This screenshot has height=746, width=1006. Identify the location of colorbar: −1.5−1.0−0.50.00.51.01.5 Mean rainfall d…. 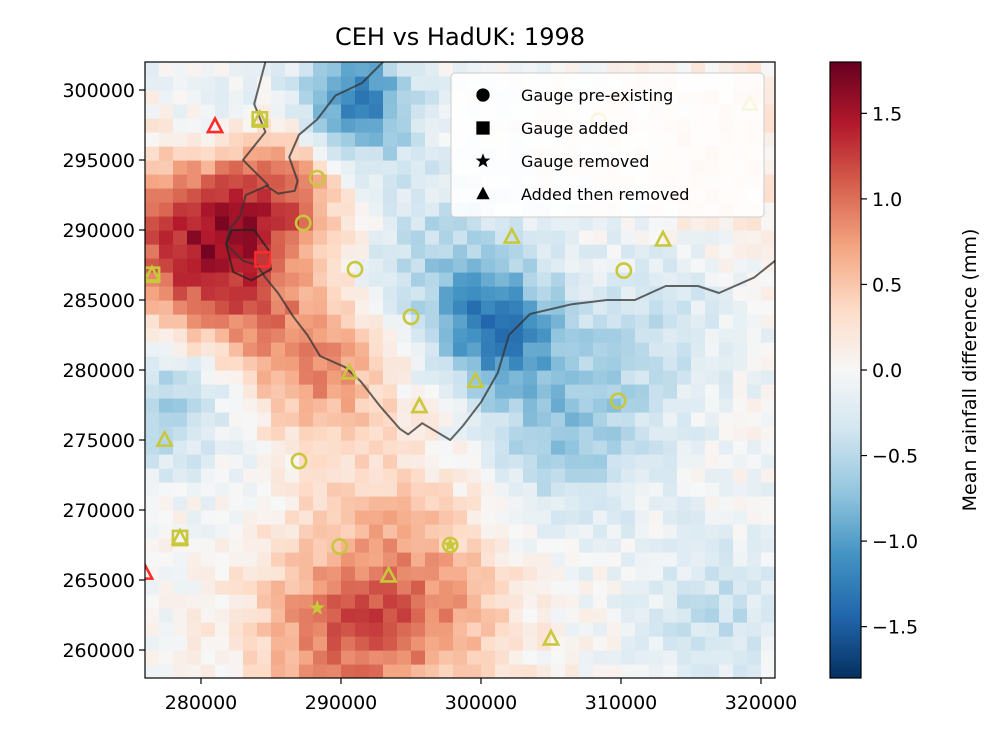
(905, 370).